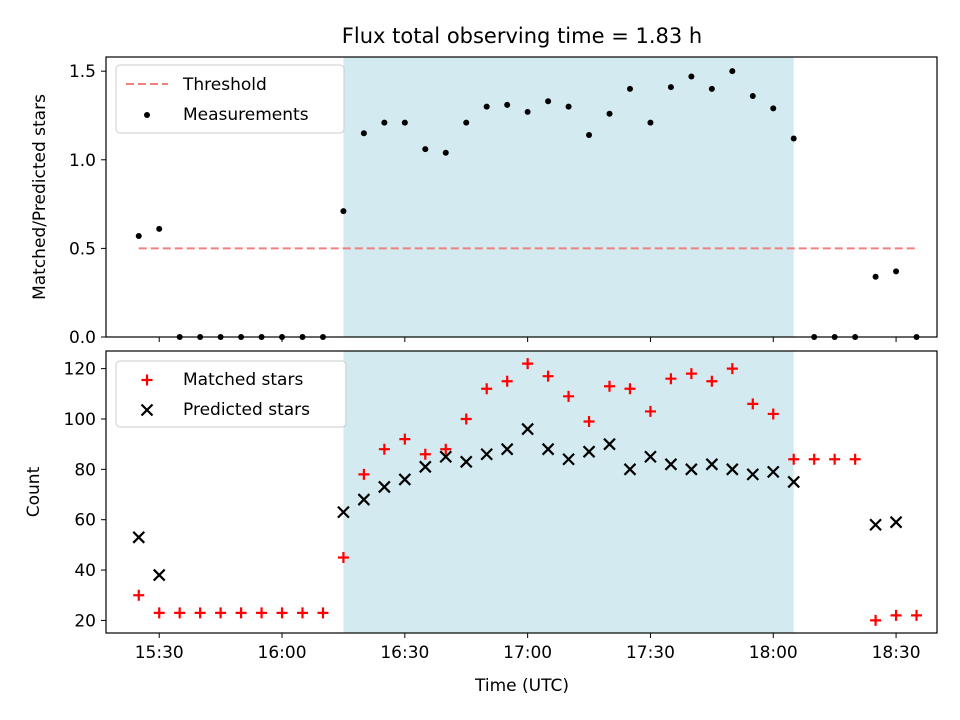 The height and width of the screenshot is (720, 960). What do you see at coordinates (650, 653) in the screenshot?
I see `x-tick-label: 17:30` at bounding box center [650, 653].